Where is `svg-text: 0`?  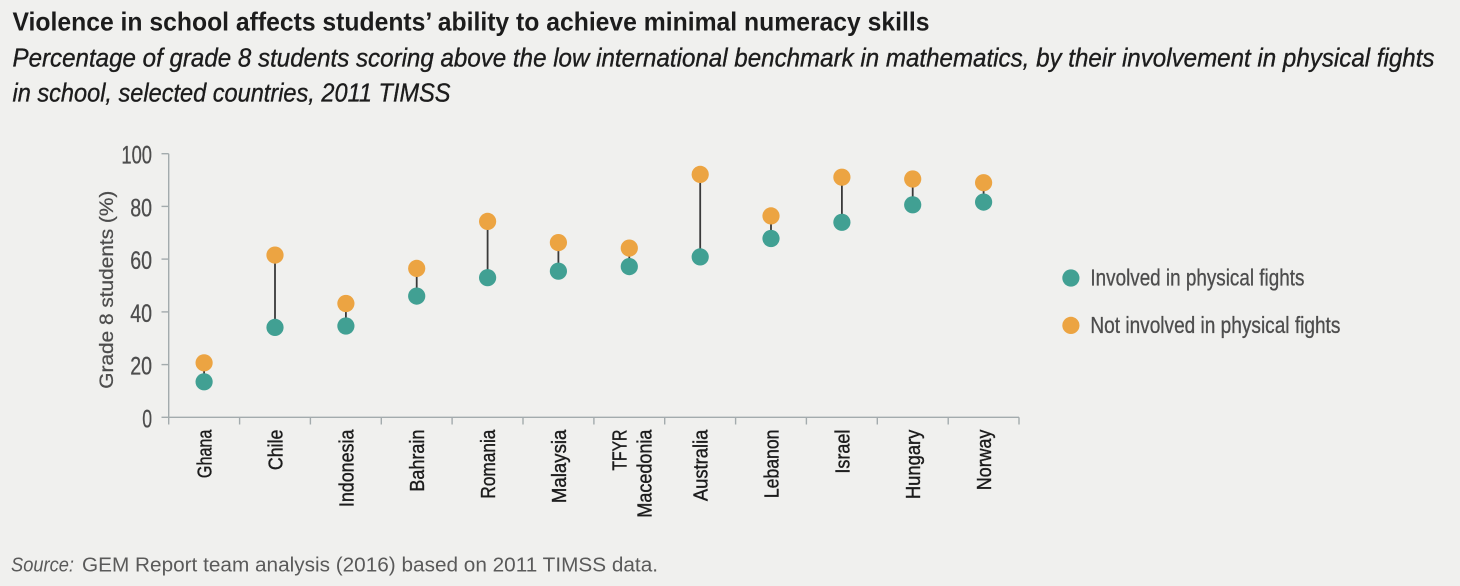
svg-text: 0 is located at coordinates (147, 419).